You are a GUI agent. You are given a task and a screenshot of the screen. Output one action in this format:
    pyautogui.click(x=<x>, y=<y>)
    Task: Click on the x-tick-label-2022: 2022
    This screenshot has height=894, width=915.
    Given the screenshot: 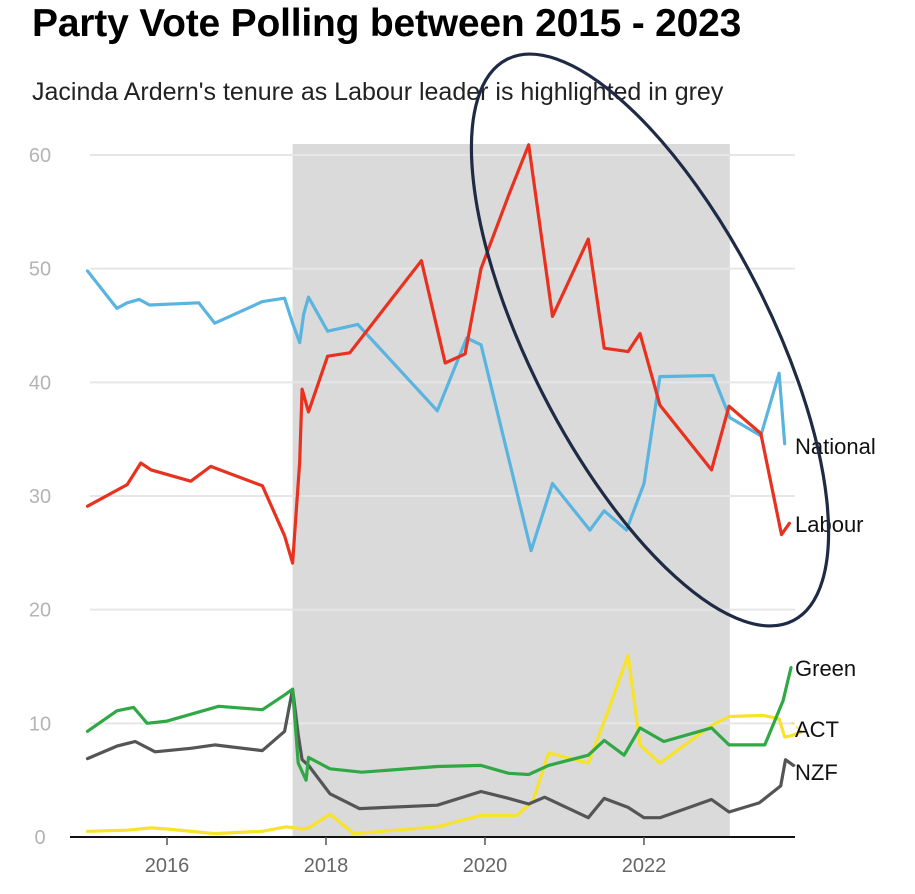 What is the action you would take?
    pyautogui.click(x=644, y=866)
    